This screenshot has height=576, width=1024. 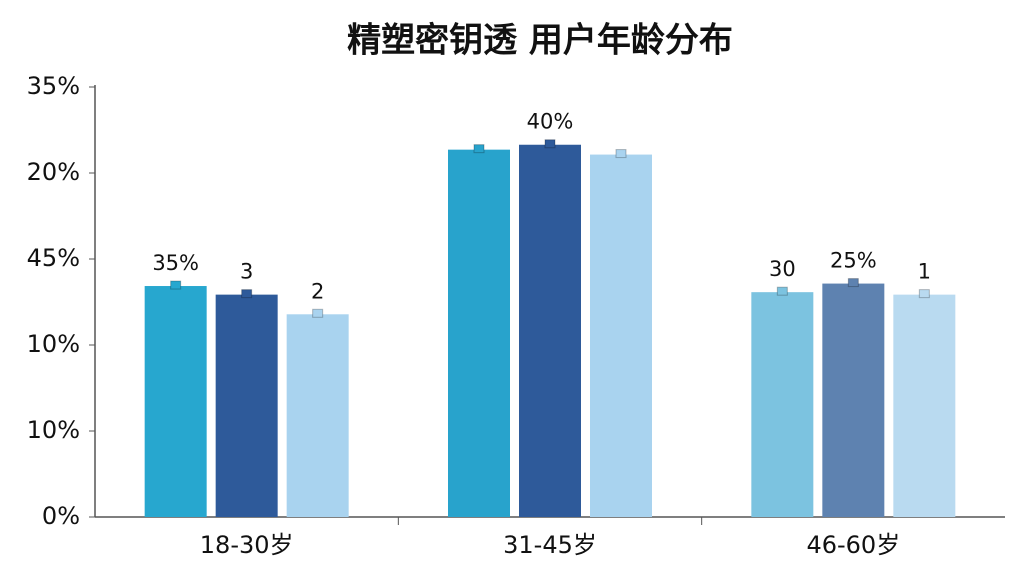 What do you see at coordinates (550, 122) in the screenshot?
I see `data-label: 40%` at bounding box center [550, 122].